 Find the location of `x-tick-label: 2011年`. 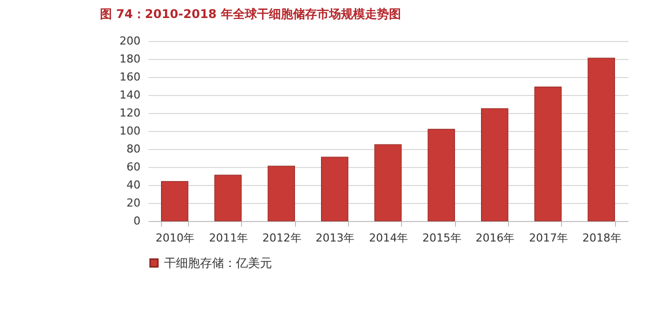

x-tick-label: 2011年 is located at coordinates (228, 238).